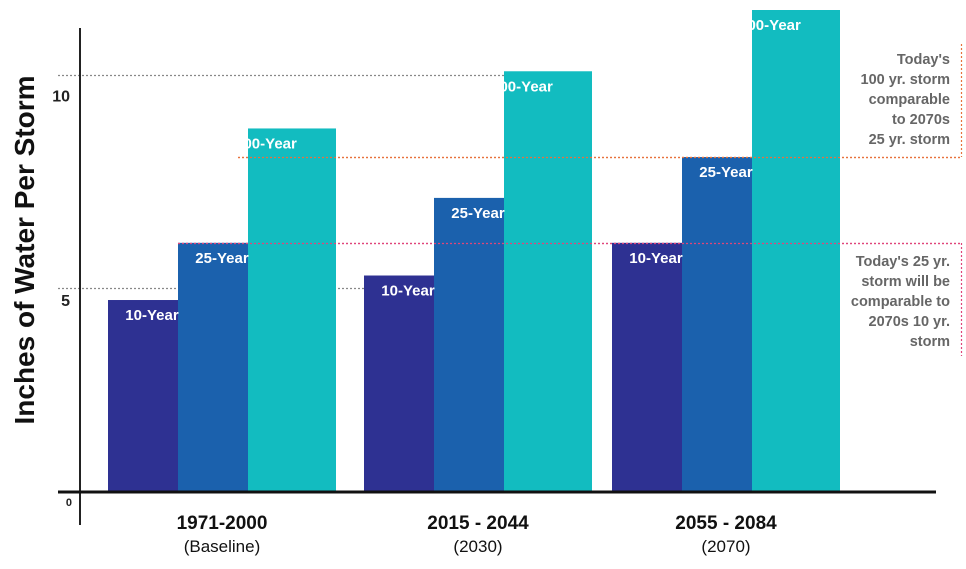 The height and width of the screenshot is (569, 966). What do you see at coordinates (65, 301) in the screenshot?
I see `y-tick-label: 5` at bounding box center [65, 301].